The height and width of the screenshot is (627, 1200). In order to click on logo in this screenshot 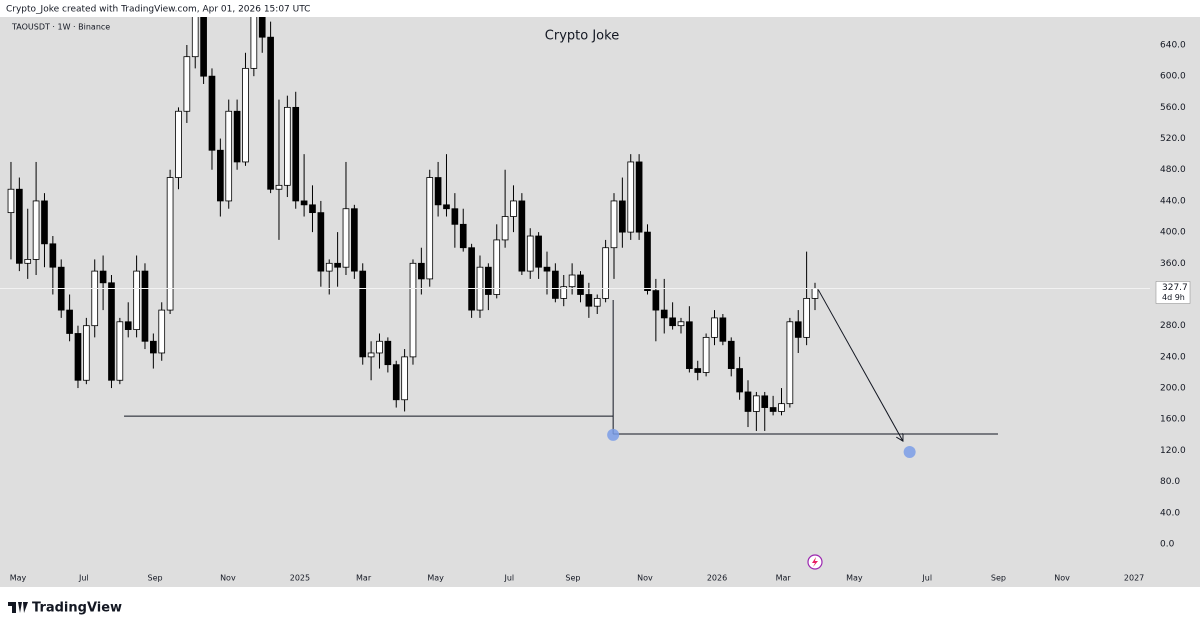, I will do `click(18, 607)`.